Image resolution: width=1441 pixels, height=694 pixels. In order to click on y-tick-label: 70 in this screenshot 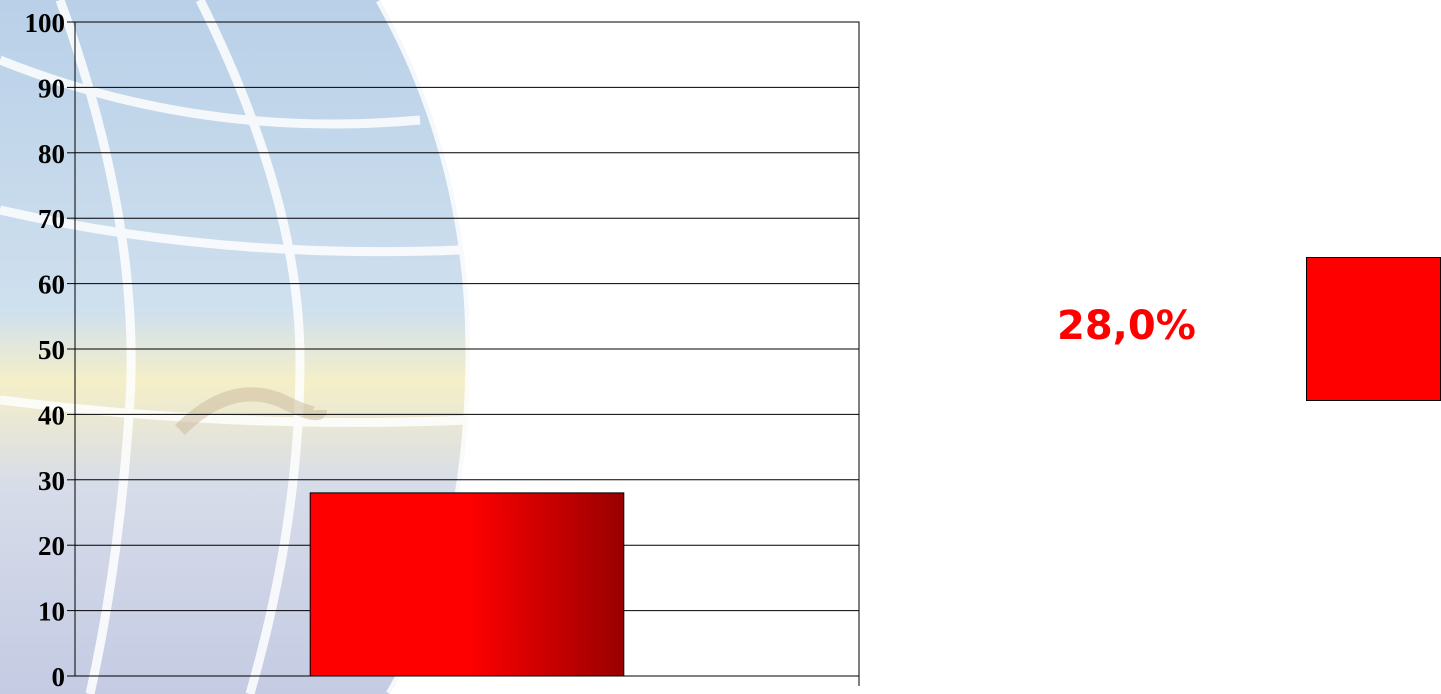, I will do `click(51, 219)`.